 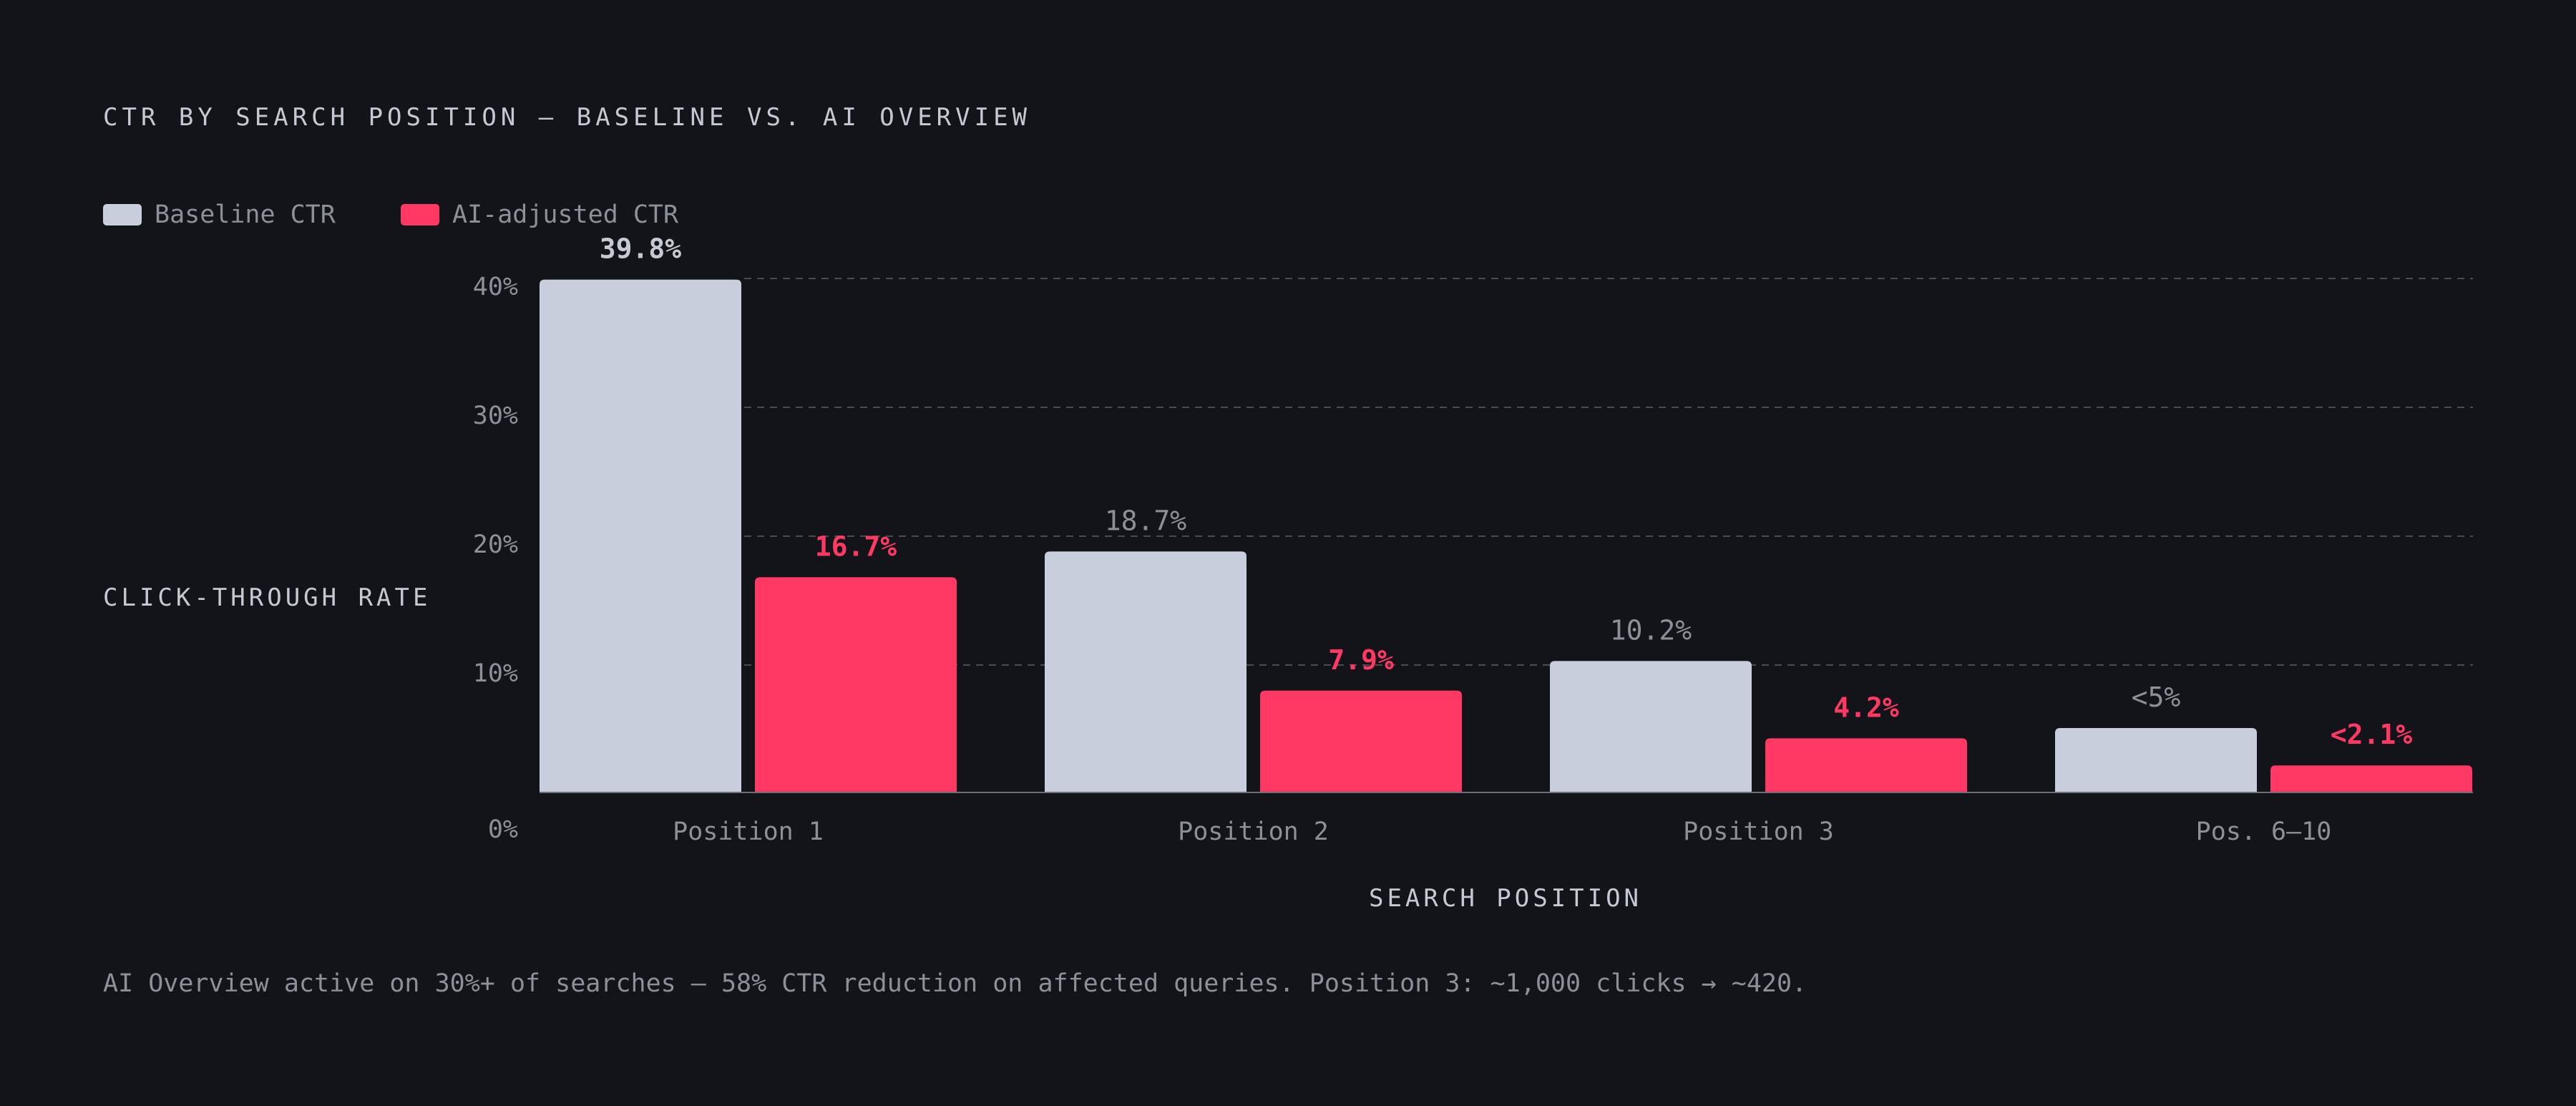 What do you see at coordinates (420, 215) in the screenshot?
I see `legend-swatch-ai-adjusted` at bounding box center [420, 215].